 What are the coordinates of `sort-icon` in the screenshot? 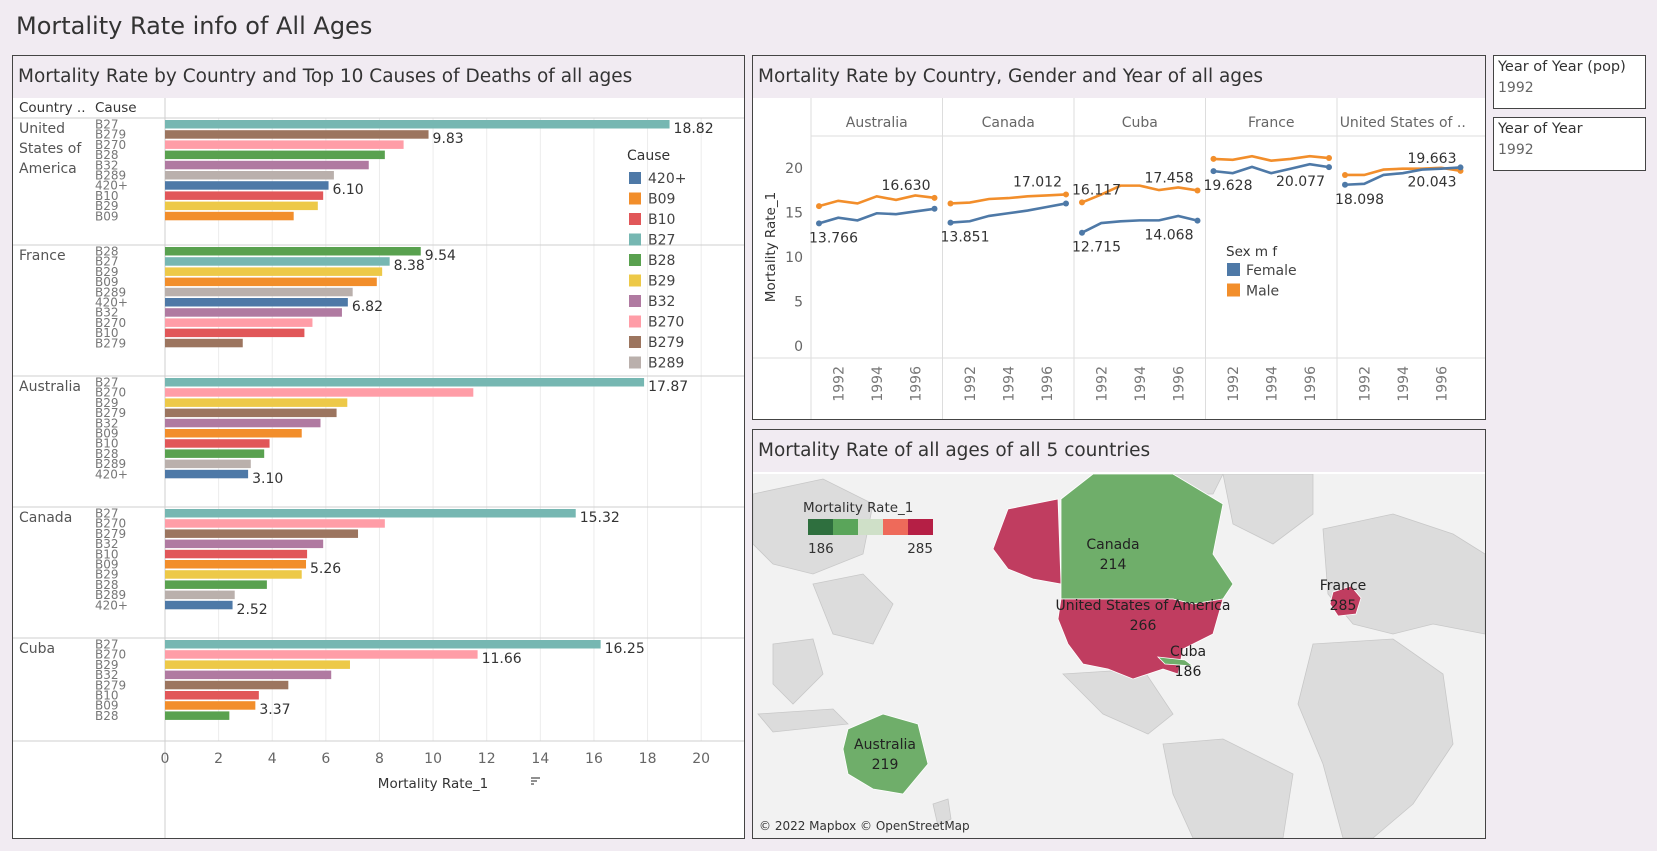 It's located at (535, 781).